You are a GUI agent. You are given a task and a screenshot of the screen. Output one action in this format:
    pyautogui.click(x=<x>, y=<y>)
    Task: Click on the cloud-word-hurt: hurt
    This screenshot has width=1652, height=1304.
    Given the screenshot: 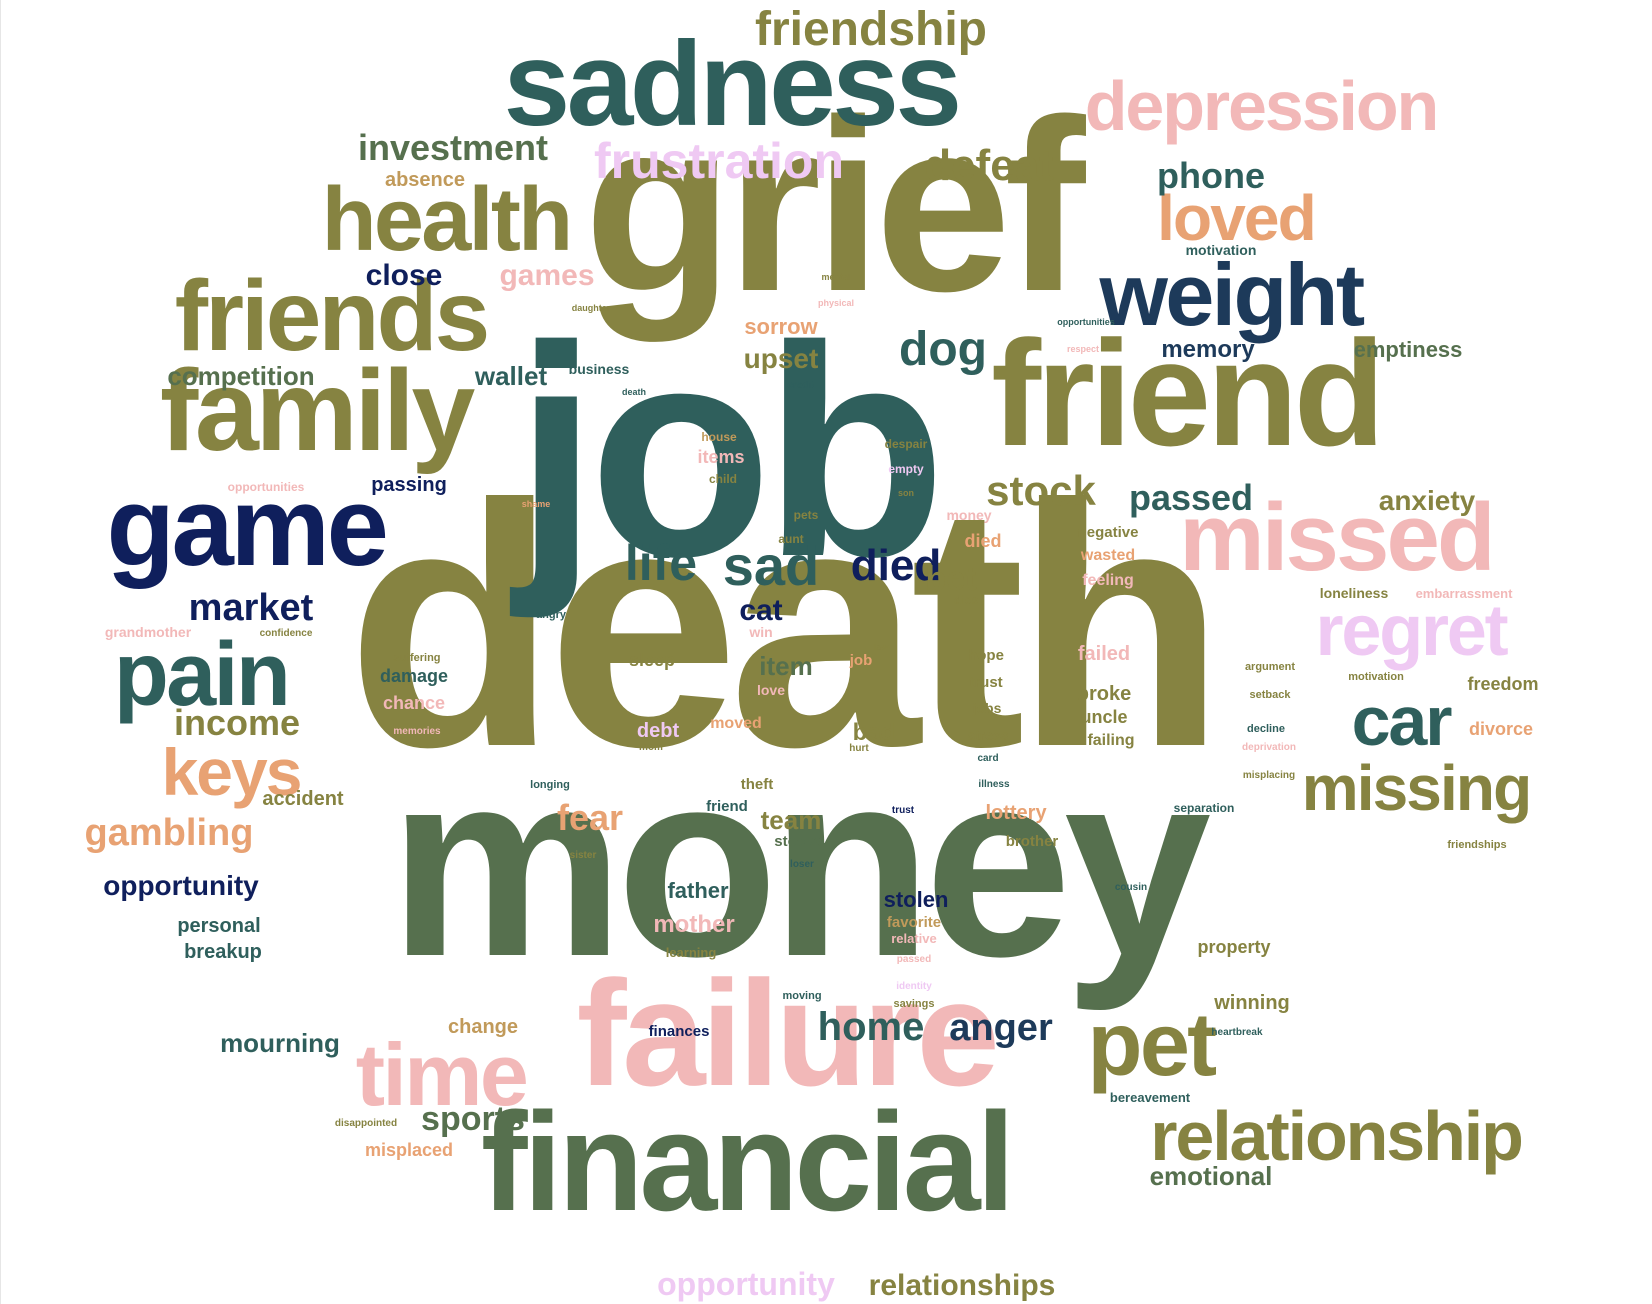 What is the action you would take?
    pyautogui.click(x=859, y=748)
    